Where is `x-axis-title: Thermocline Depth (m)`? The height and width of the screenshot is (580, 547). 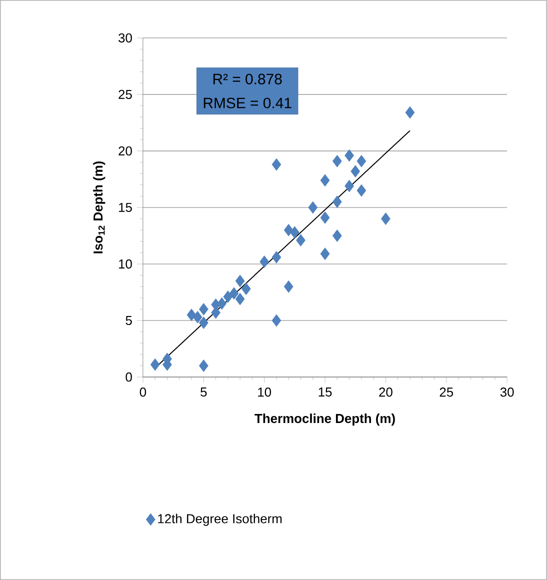 x-axis-title: Thermocline Depth (m) is located at coordinates (324, 420).